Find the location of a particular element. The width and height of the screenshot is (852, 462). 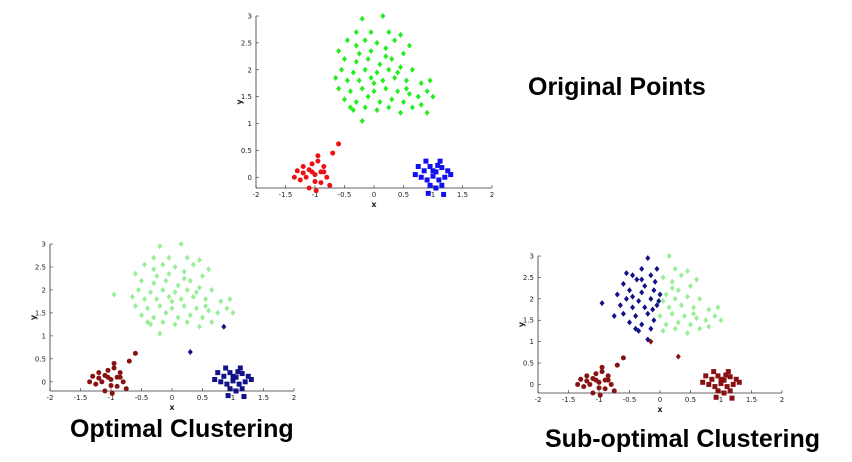

original-points-plot: -2 -1.5 -1 -0.5 0 0.5 1 1.5 2 0 0.5 1 1.5 2 2.5 3 x y is located at coordinates (366, 110).